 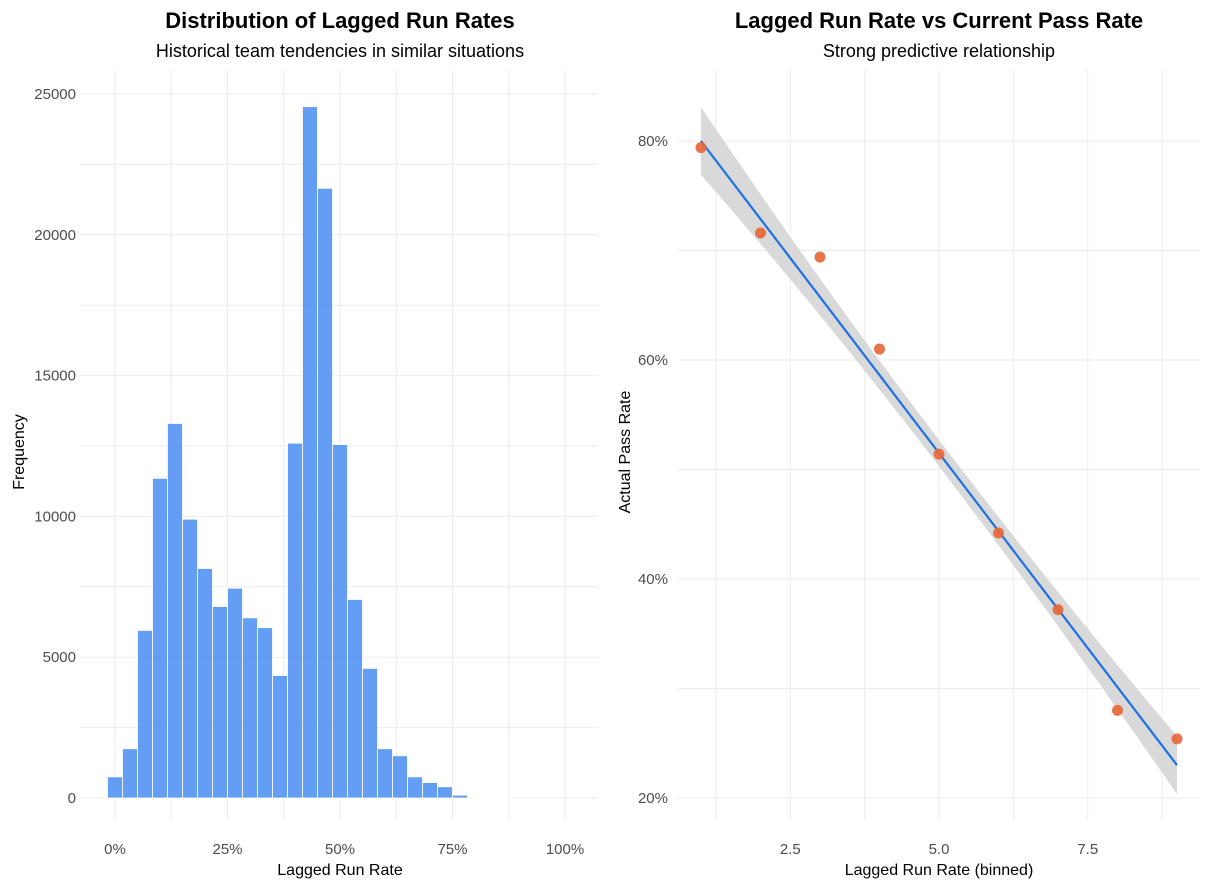 What do you see at coordinates (55, 376) in the screenshot?
I see `y-tick-label: 15000` at bounding box center [55, 376].